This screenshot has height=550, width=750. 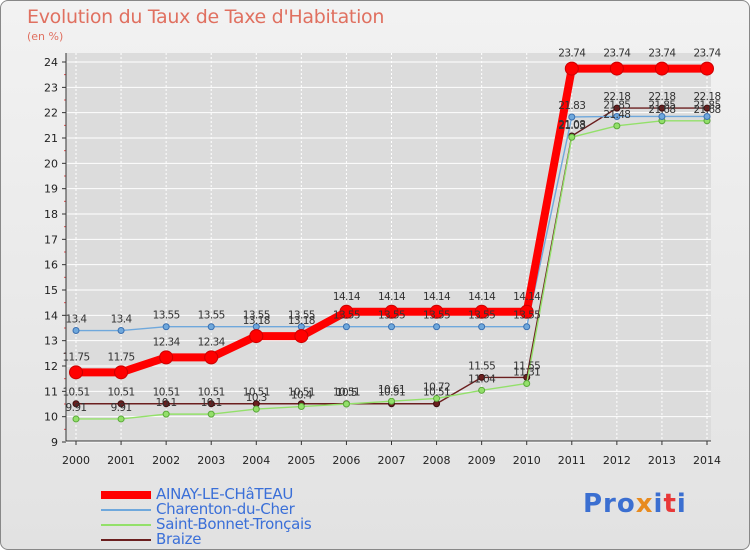 What do you see at coordinates (51, 315) in the screenshot?
I see `y-tick-label: 14` at bounding box center [51, 315].